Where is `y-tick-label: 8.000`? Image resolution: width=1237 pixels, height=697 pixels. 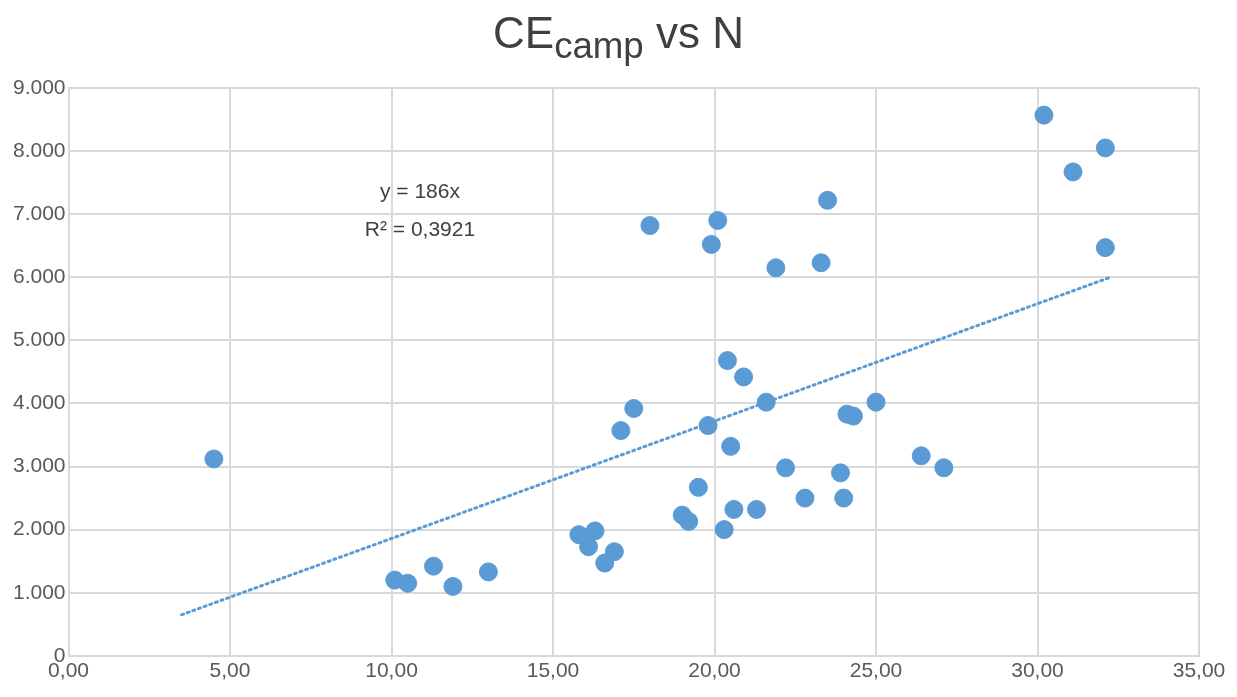
y-tick-label: 8.000 is located at coordinates (39, 149).